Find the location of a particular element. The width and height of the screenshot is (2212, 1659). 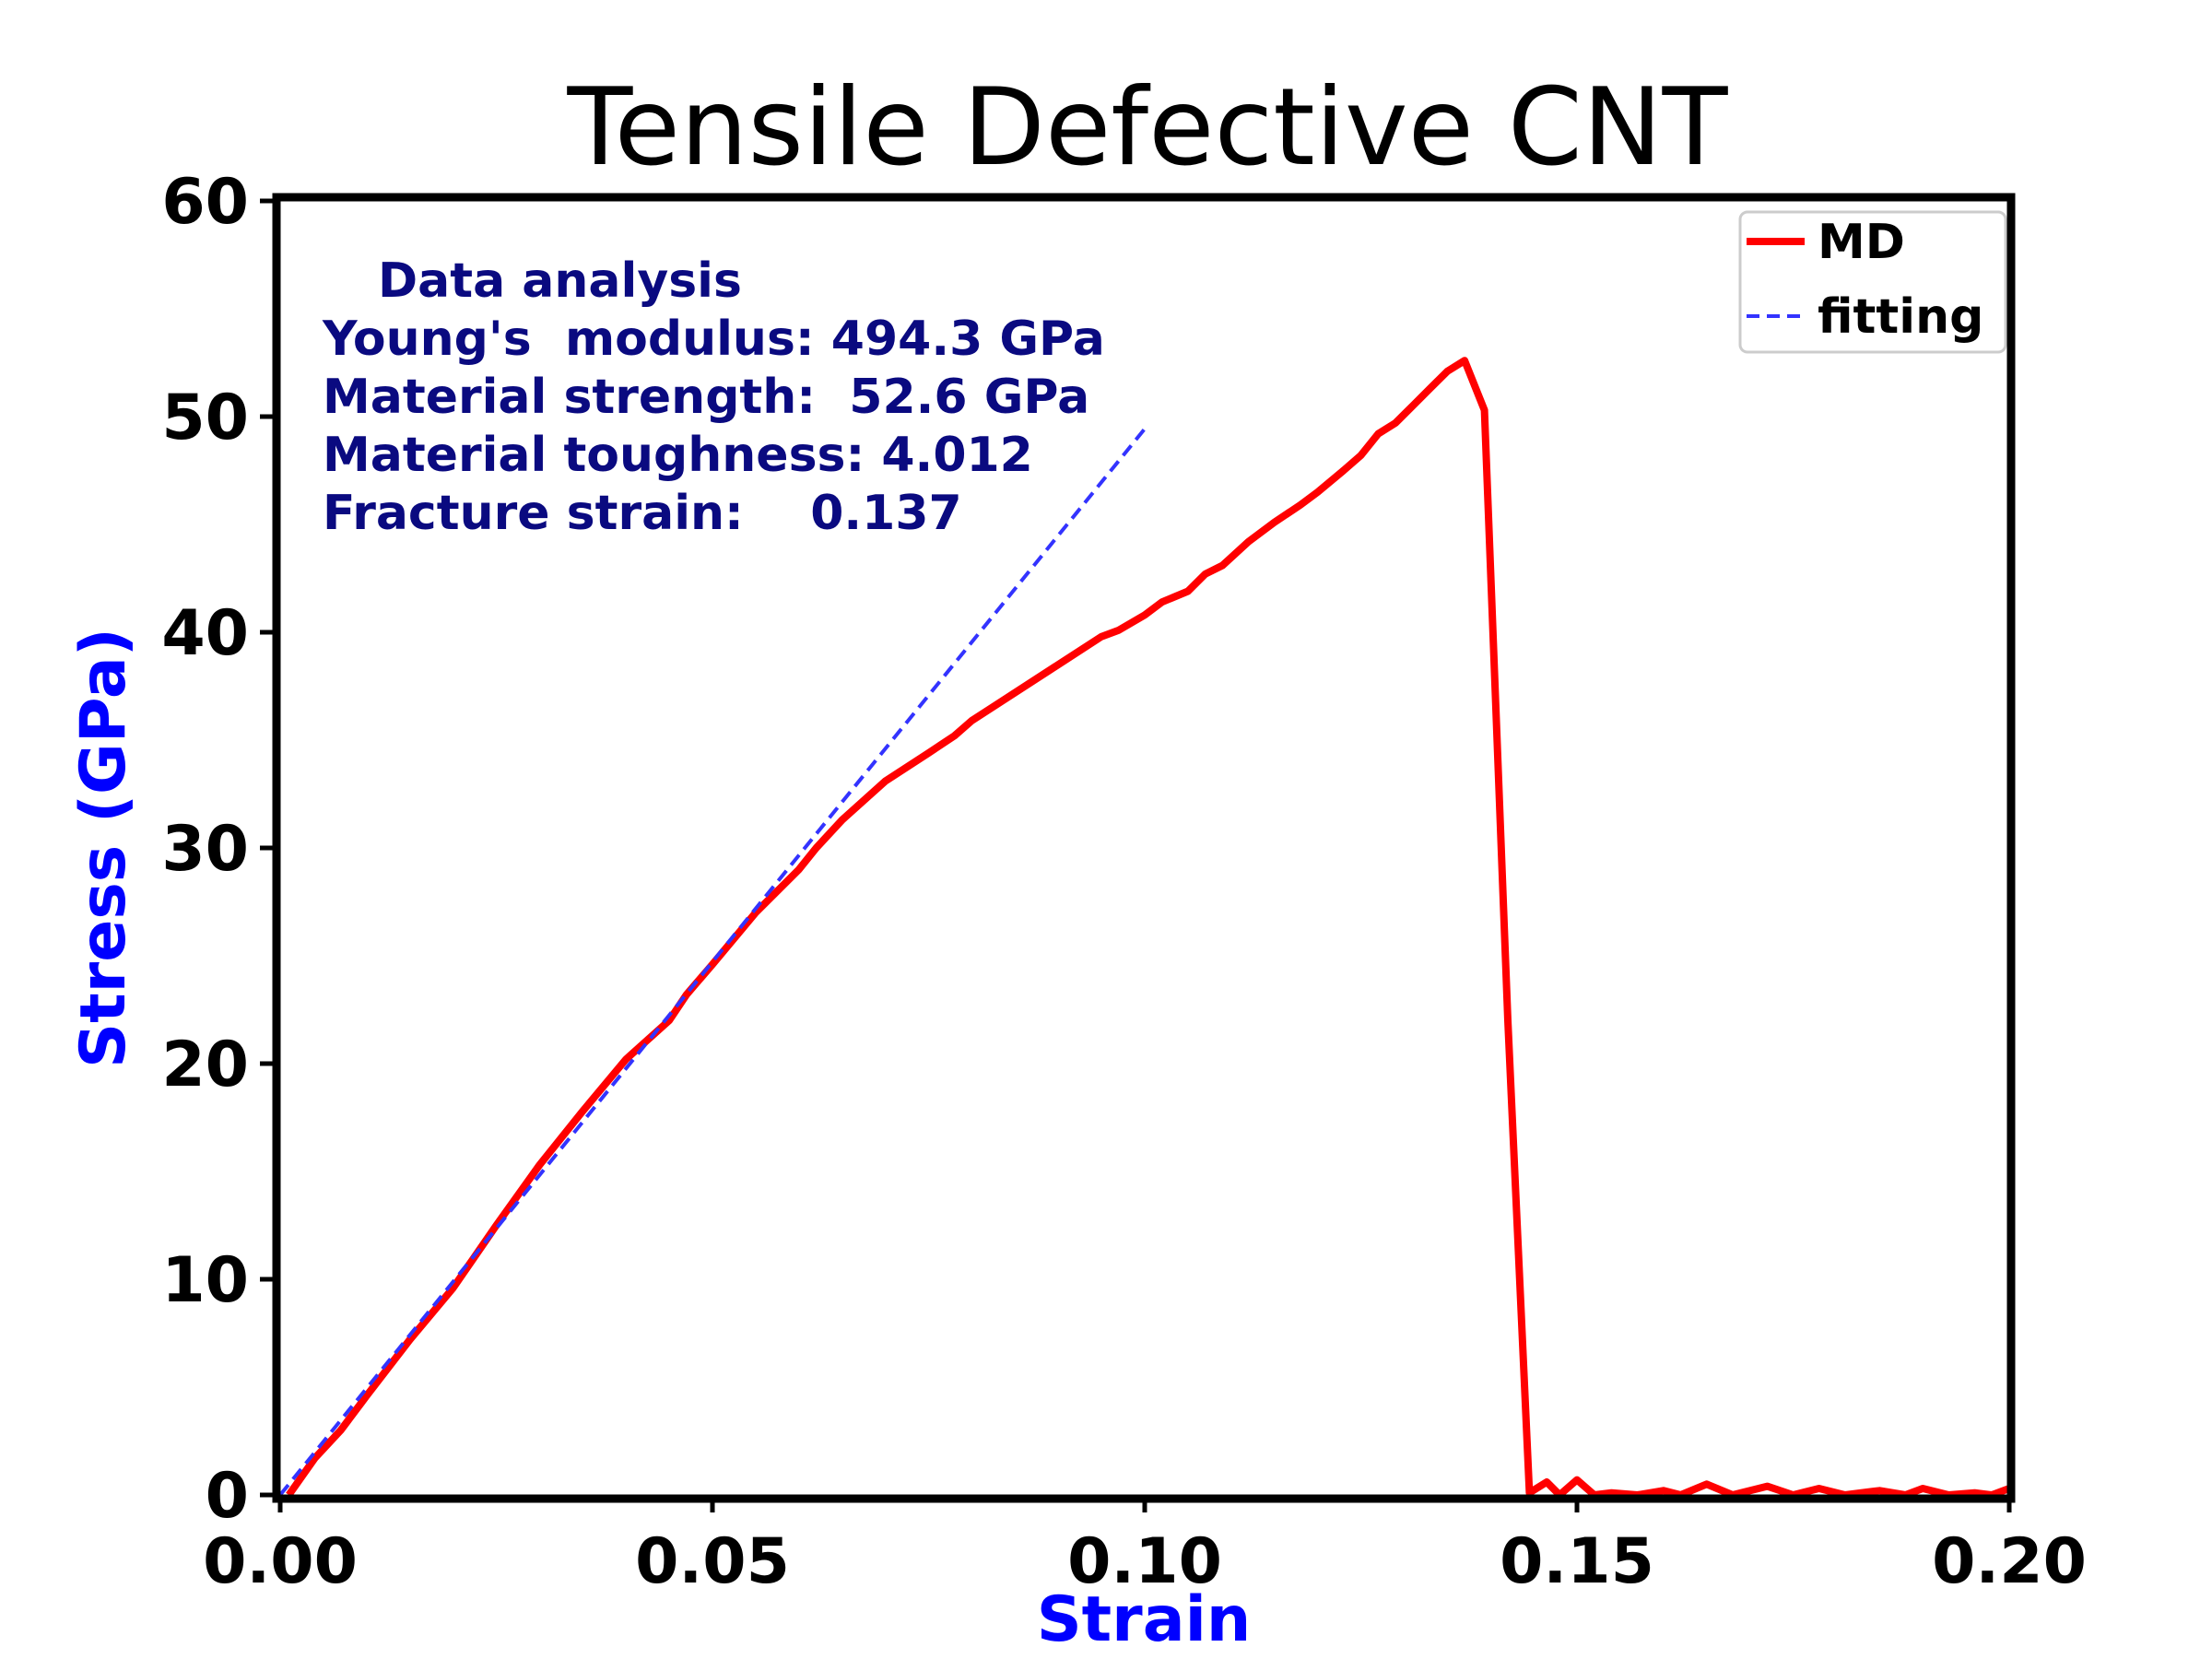

annotation-line-material-toughness: Material toughness: 4.012 is located at coordinates (678, 455).